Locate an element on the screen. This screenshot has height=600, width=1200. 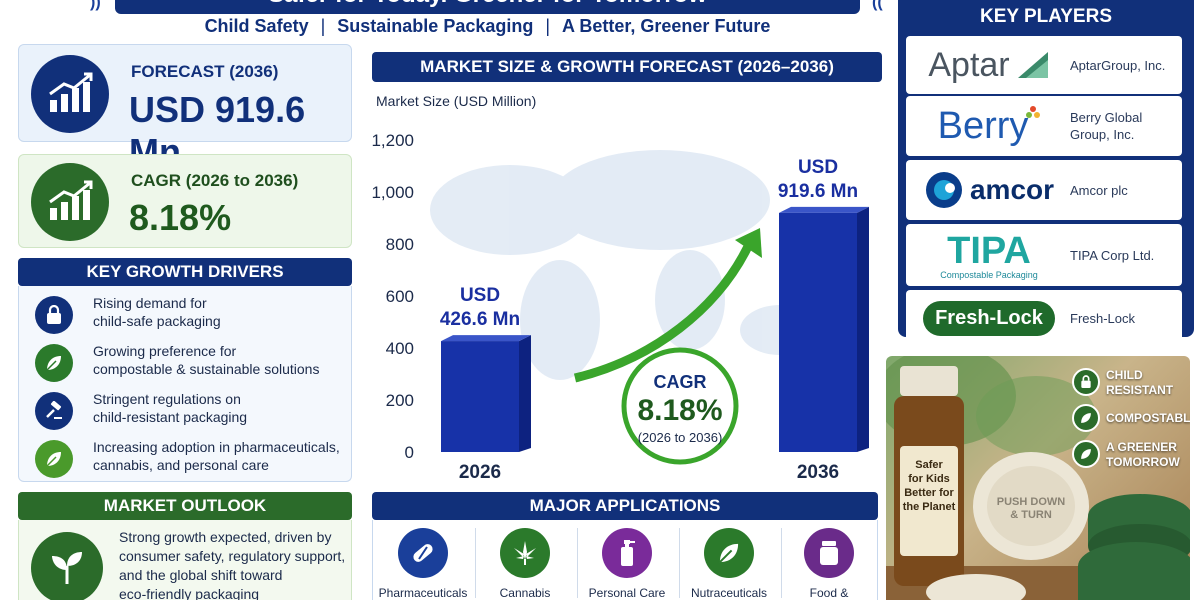
badge-compostable: COMPOSTABLE is located at coordinates (1131, 418).